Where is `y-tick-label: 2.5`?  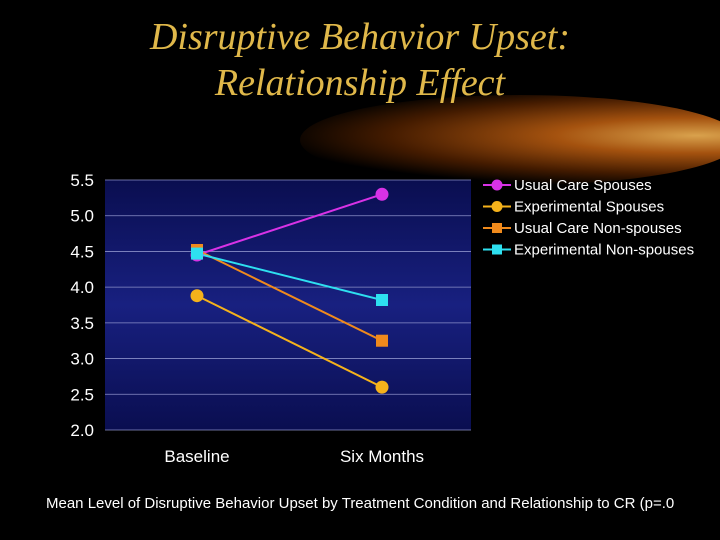
y-tick-label: 2.5 is located at coordinates (82, 394).